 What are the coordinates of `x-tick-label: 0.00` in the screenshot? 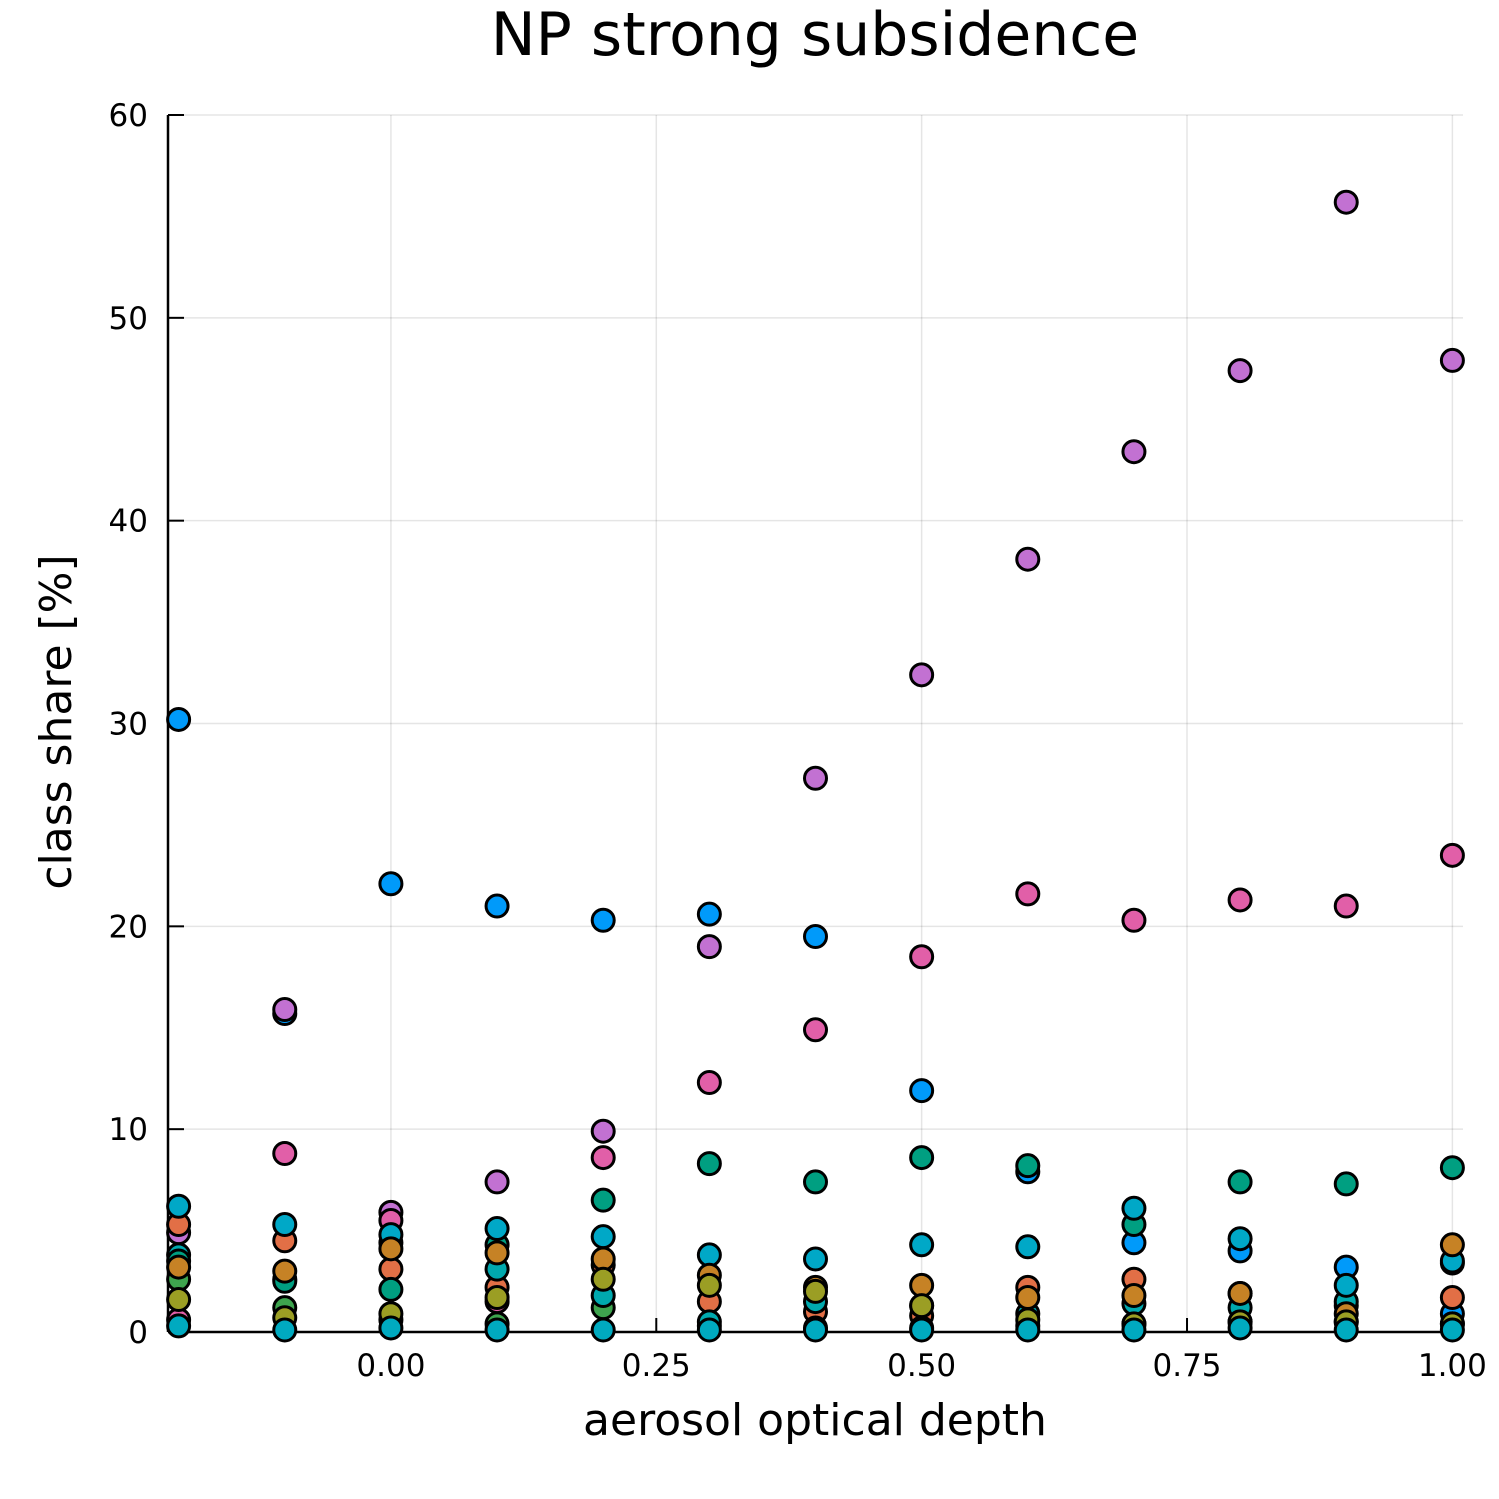 It's located at (390, 1366).